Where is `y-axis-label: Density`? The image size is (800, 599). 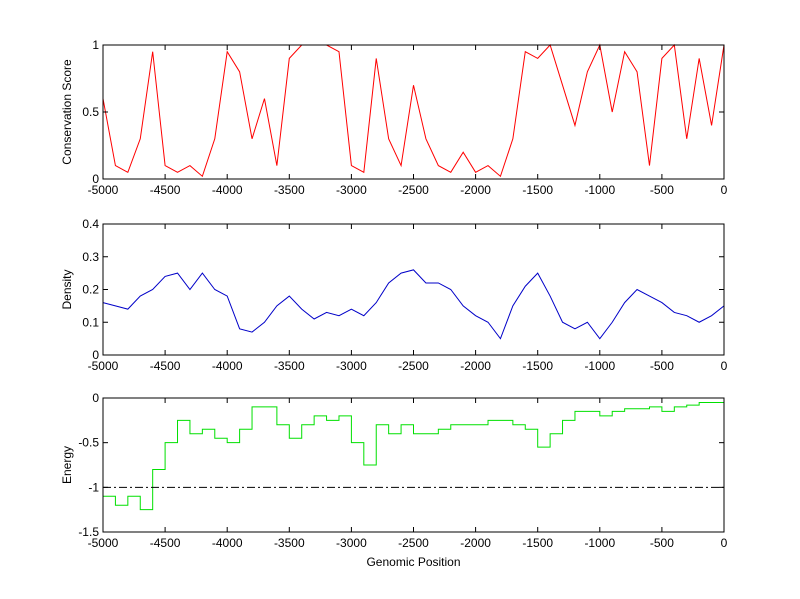 y-axis-label: Density is located at coordinates (67, 289).